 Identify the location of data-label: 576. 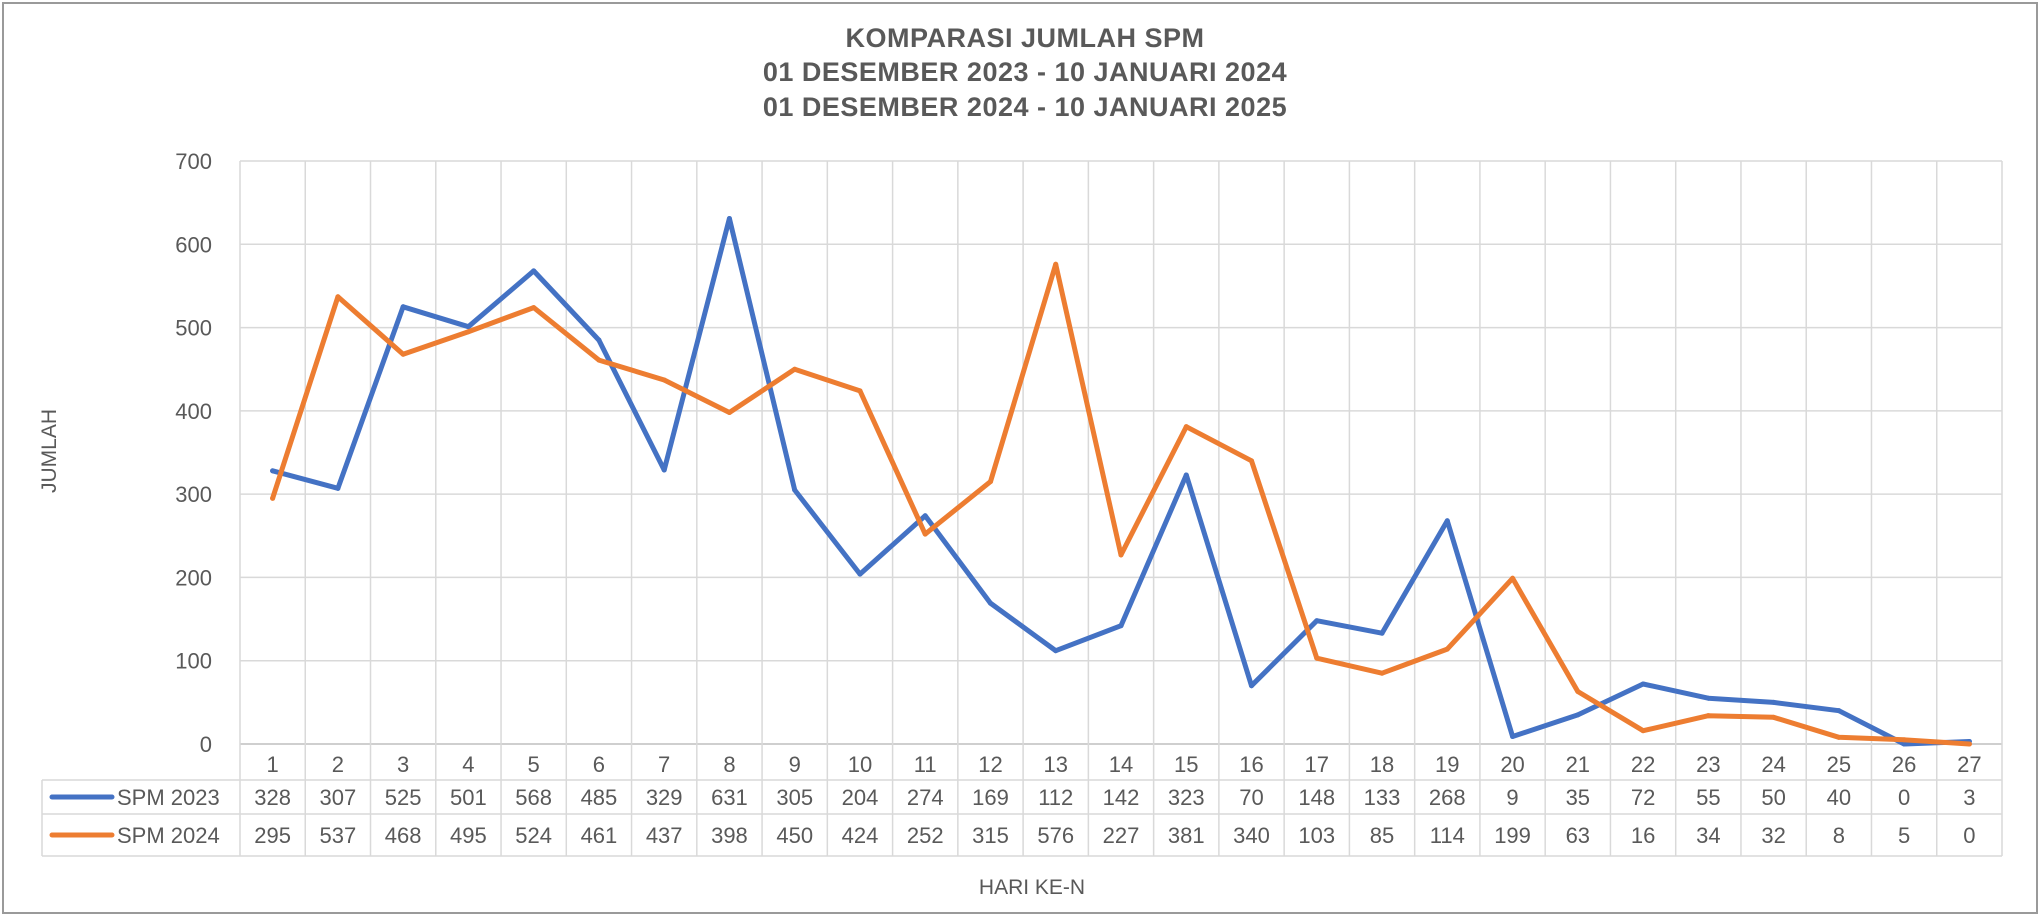
(1055, 835).